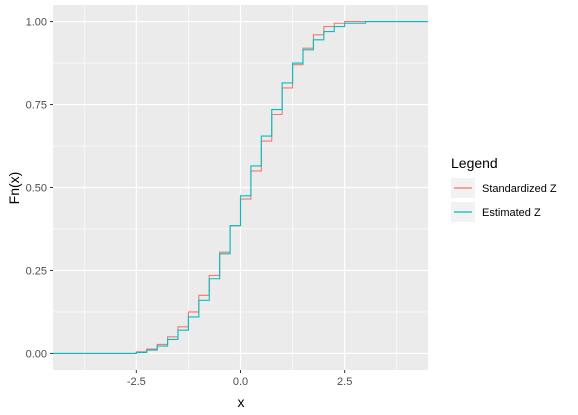 Image resolution: width=578 pixels, height=415 pixels. Describe the element at coordinates (474, 163) in the screenshot. I see `legend-title: Legend` at that location.